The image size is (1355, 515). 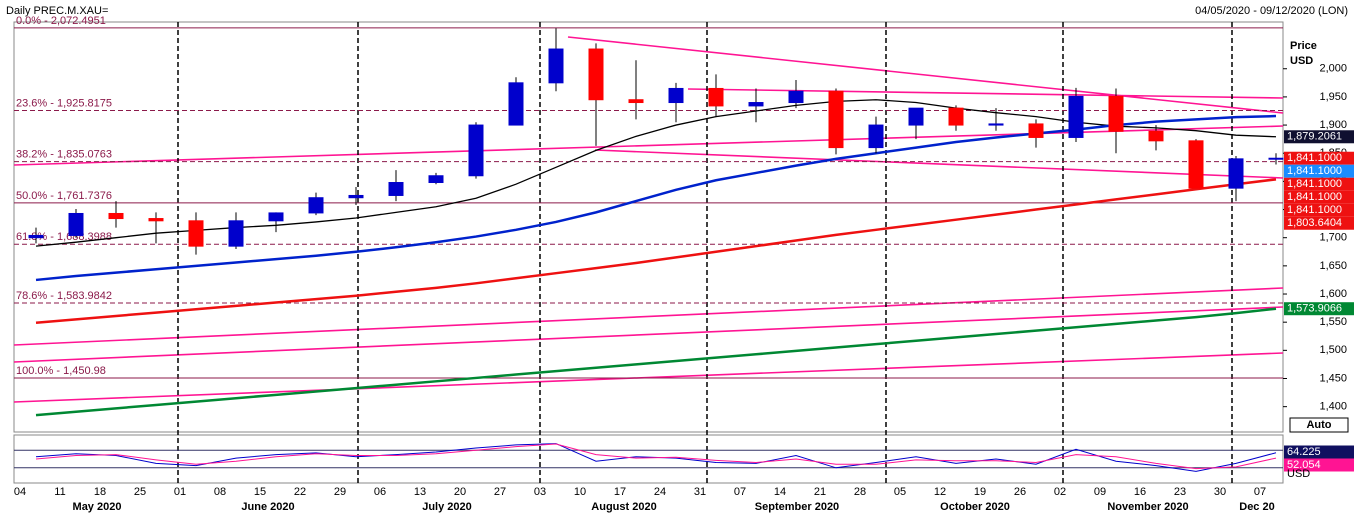 I want to click on date-range: 04/05/2020 - 09/12/2020 (LON), so click(x=1271, y=11).